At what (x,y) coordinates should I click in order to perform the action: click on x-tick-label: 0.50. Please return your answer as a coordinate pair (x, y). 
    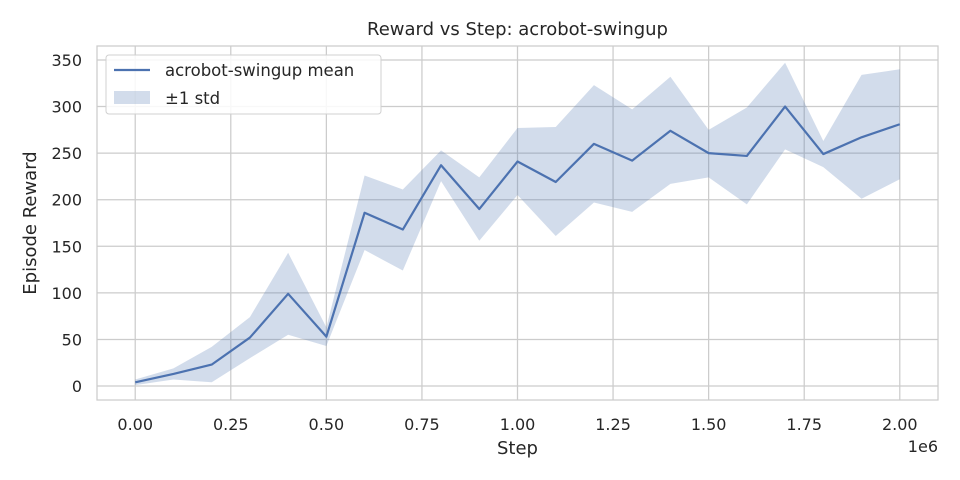
    Looking at the image, I should click on (327, 424).